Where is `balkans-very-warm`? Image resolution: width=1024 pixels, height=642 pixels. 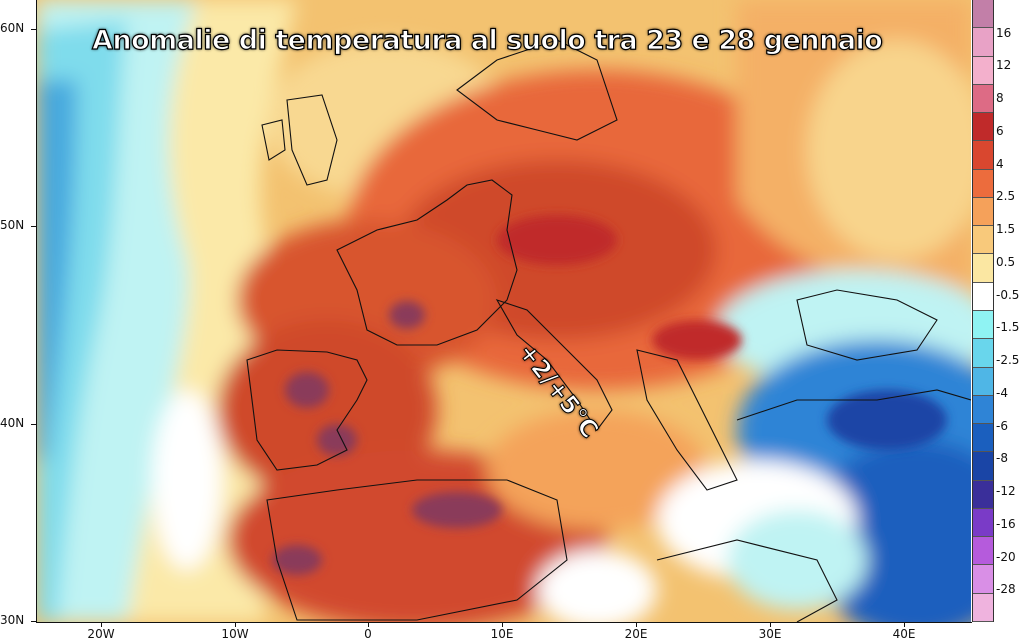 balkans-very-warm is located at coordinates (697, 340).